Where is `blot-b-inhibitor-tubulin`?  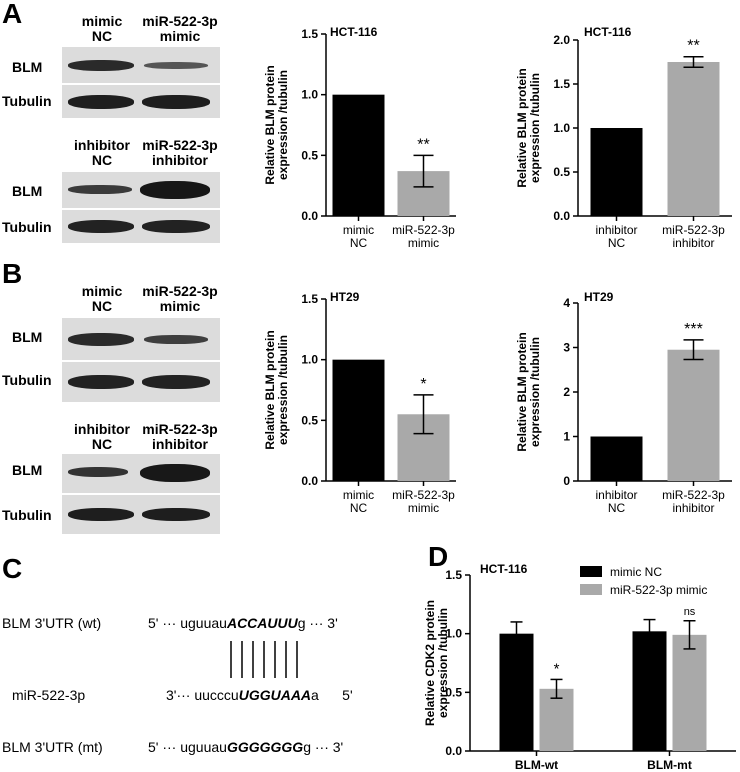 blot-b-inhibitor-tubulin is located at coordinates (141, 514).